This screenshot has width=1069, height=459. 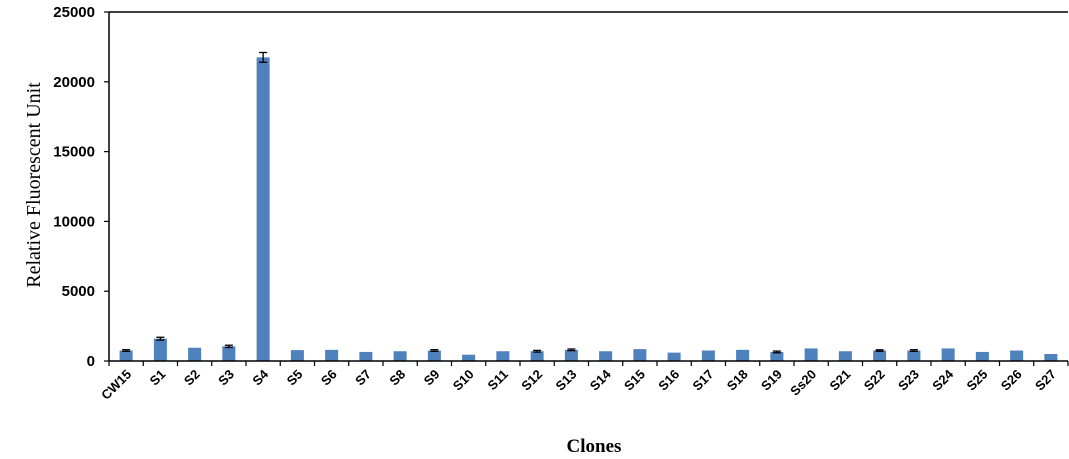 What do you see at coordinates (908, 380) in the screenshot?
I see `x-tick-label: S23` at bounding box center [908, 380].